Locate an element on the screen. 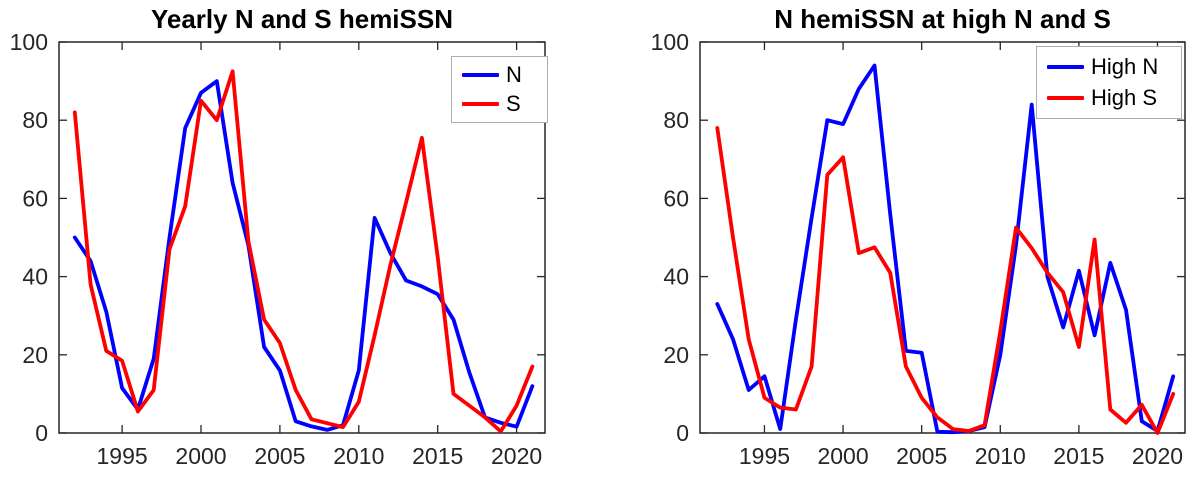 This screenshot has height=482, width=1200. right-chart-title: N hemiSSN at high N and S is located at coordinates (942, 19).